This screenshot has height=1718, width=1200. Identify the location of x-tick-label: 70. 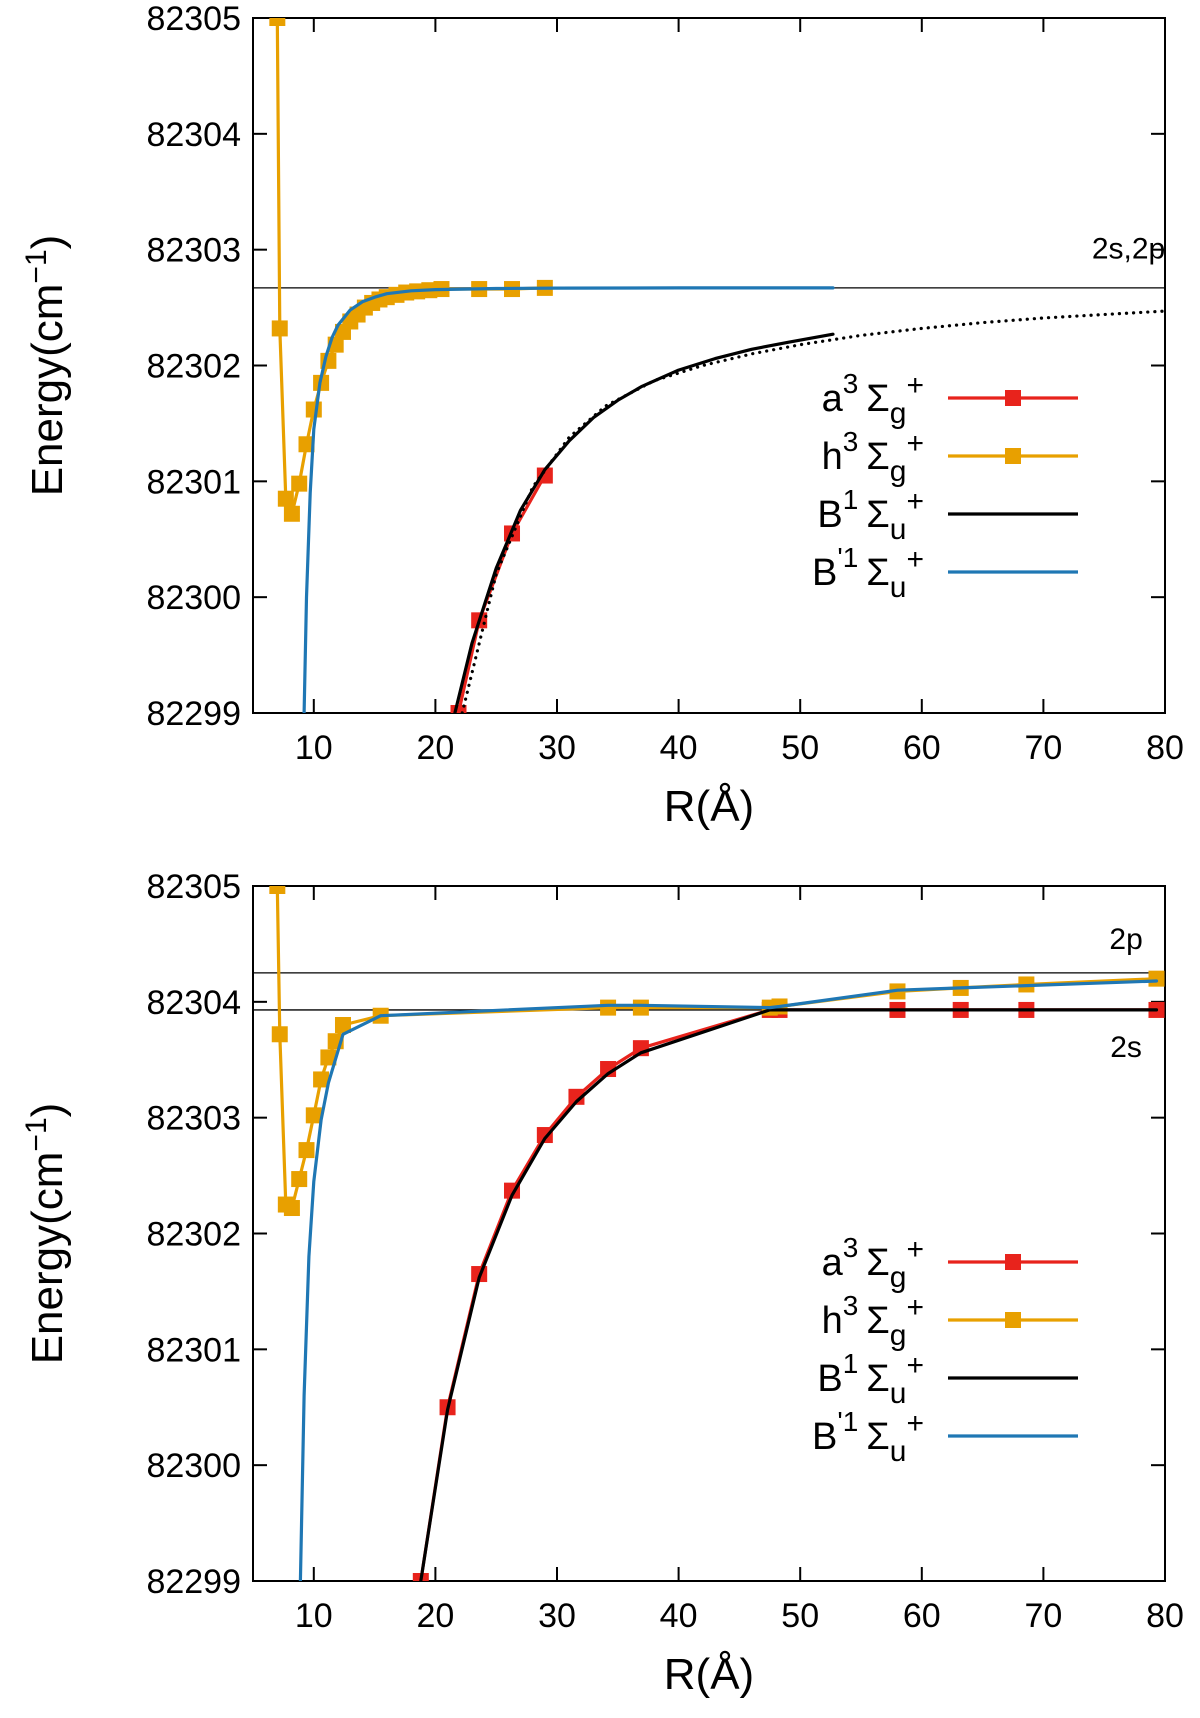
(1043, 748).